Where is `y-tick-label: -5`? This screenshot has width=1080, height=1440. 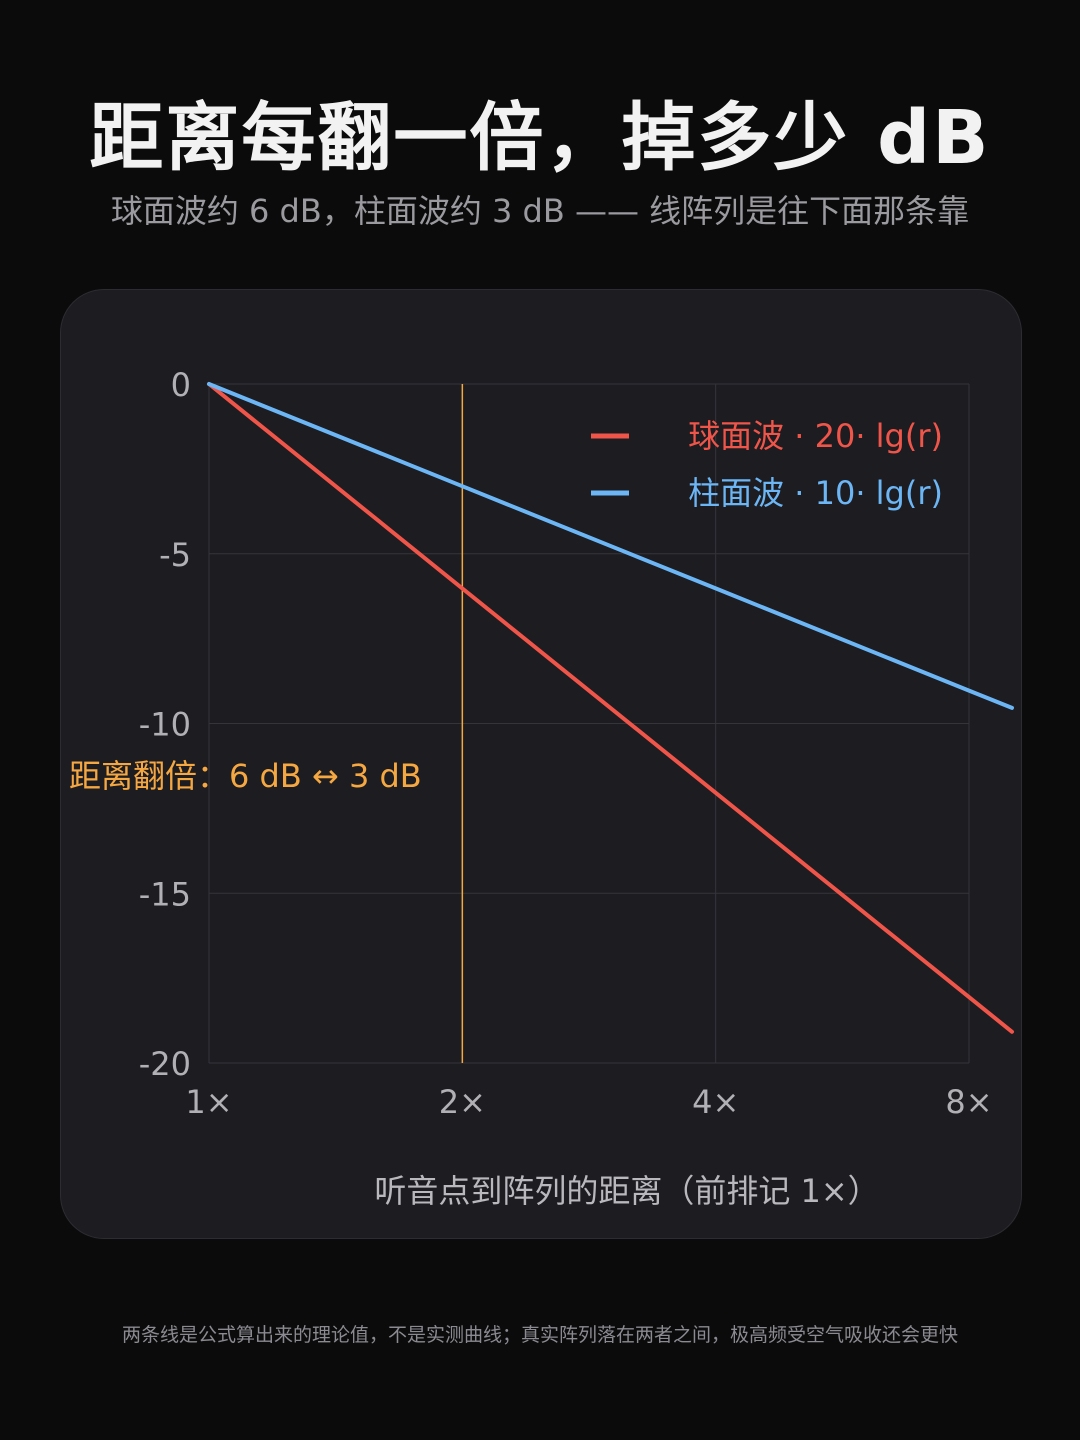
y-tick-label: -5 is located at coordinates (175, 555).